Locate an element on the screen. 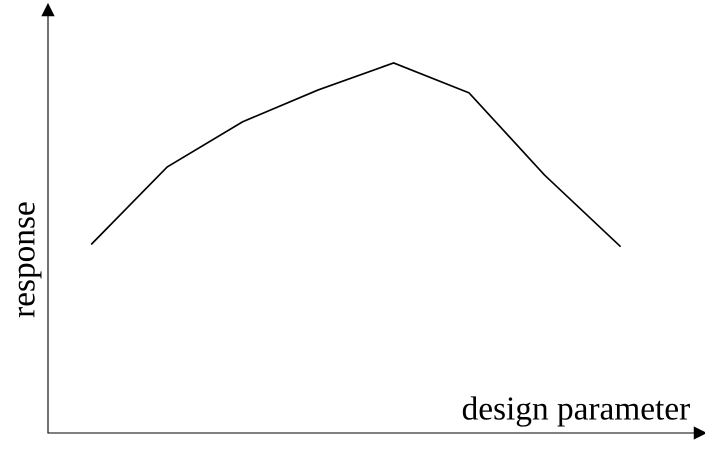  y-axis-title: response is located at coordinates (30, 260).